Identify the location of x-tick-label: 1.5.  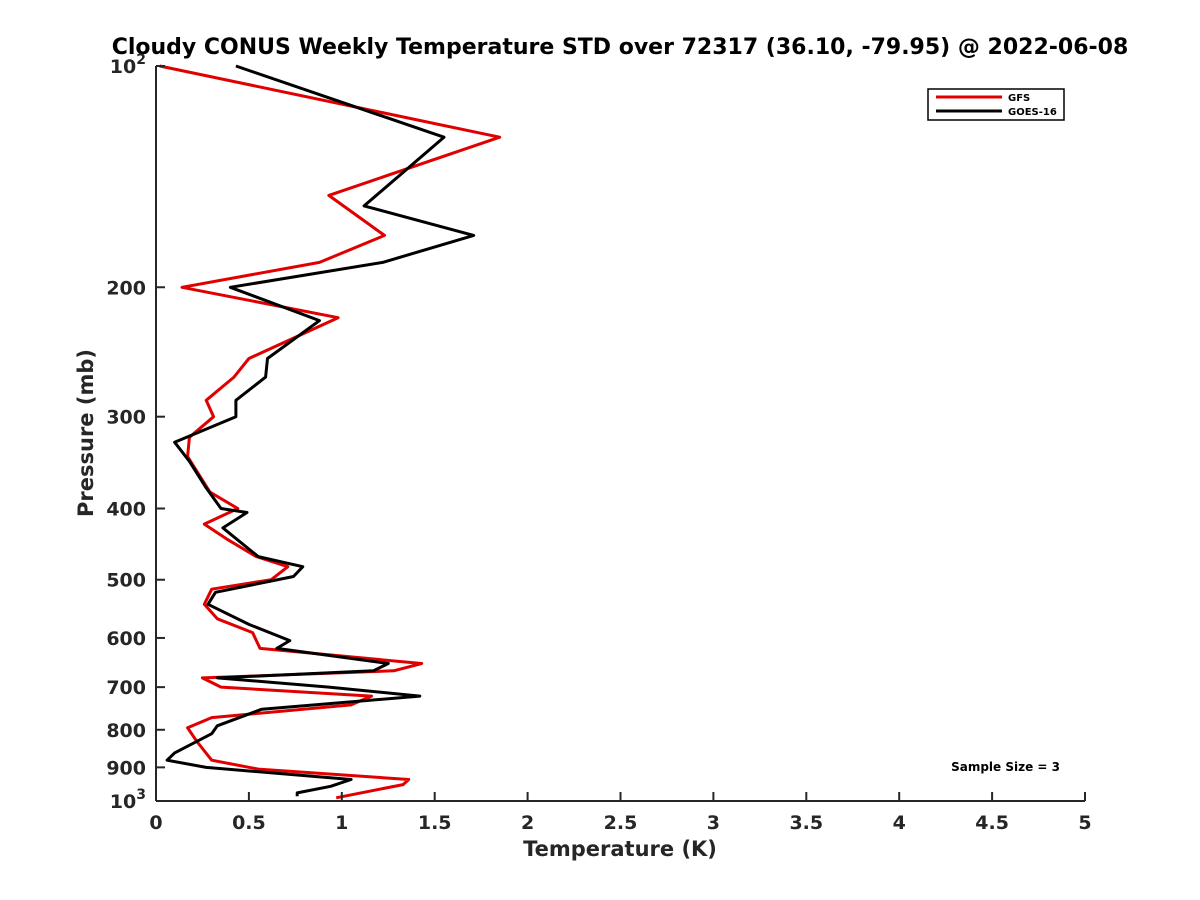
(435, 823).